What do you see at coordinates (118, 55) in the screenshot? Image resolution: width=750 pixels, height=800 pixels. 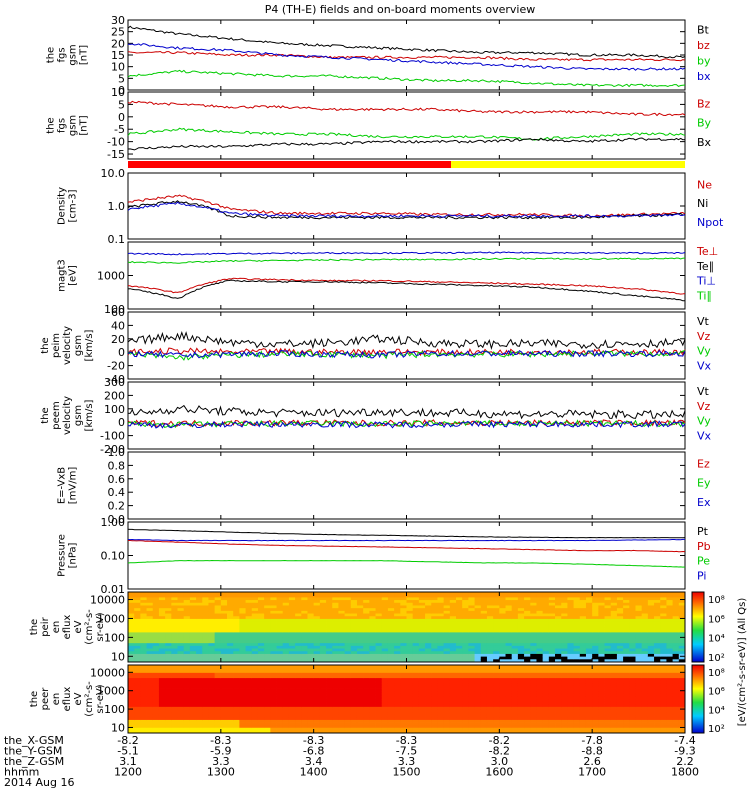 I see `y-tick-label: 15` at bounding box center [118, 55].